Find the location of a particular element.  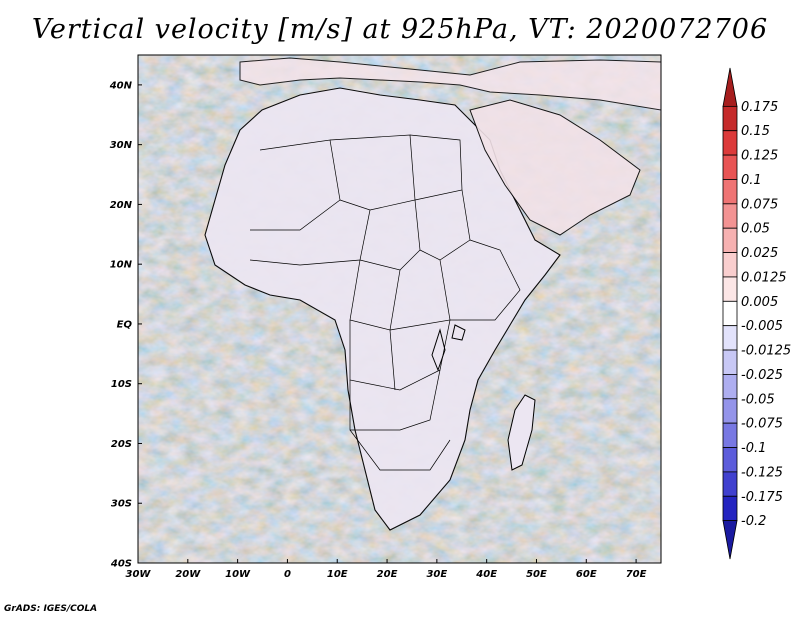

lon-label: 20E is located at coordinates (387, 574).